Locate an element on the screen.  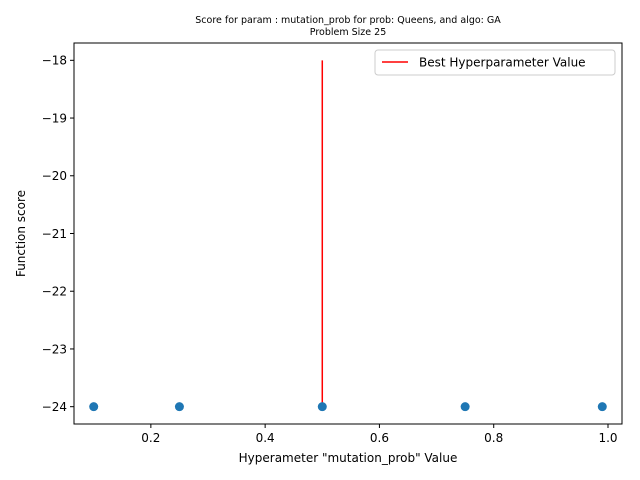
y-tick-label: −22 is located at coordinates (54, 292).